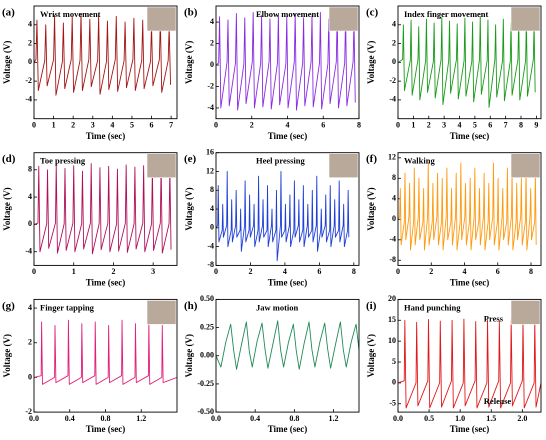 Image resolution: width=546 pixels, height=440 pixels. I want to click on y-tick-label: -5, so click(392, 403).